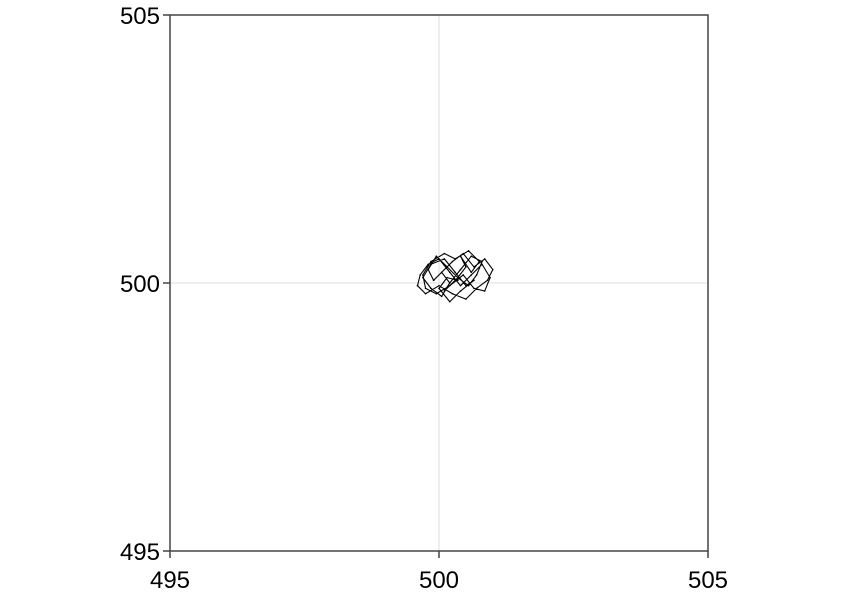 This screenshot has width=841, height=595. Describe the element at coordinates (455, 276) in the screenshot. I see `series-path` at that location.